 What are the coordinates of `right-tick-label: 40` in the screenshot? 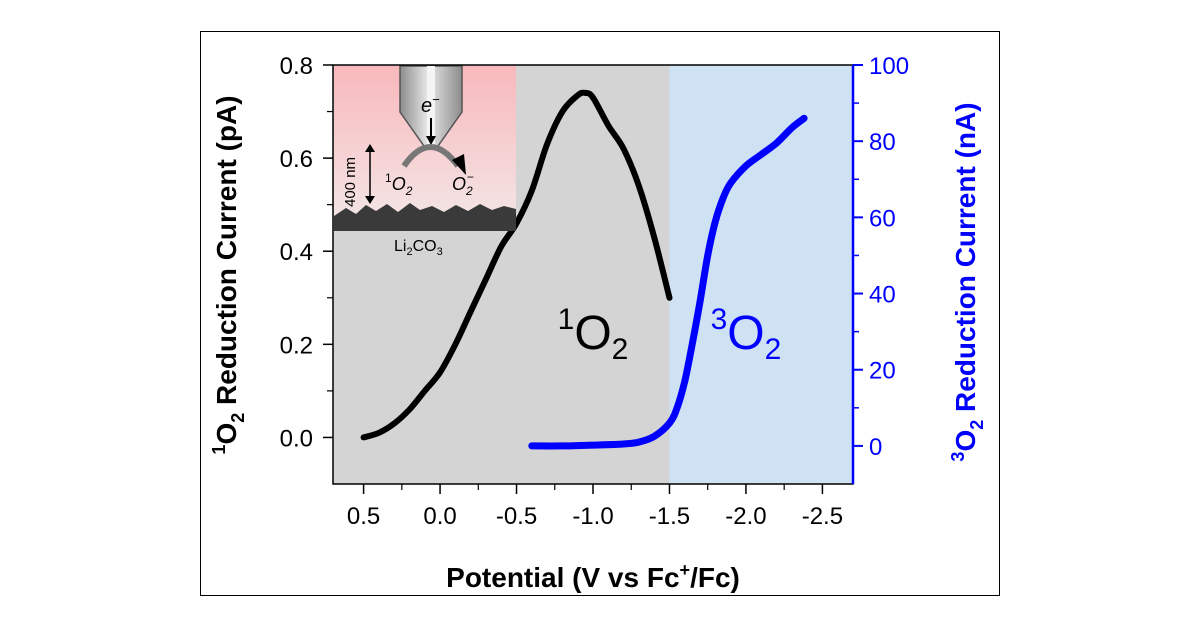 It's located at (882, 295).